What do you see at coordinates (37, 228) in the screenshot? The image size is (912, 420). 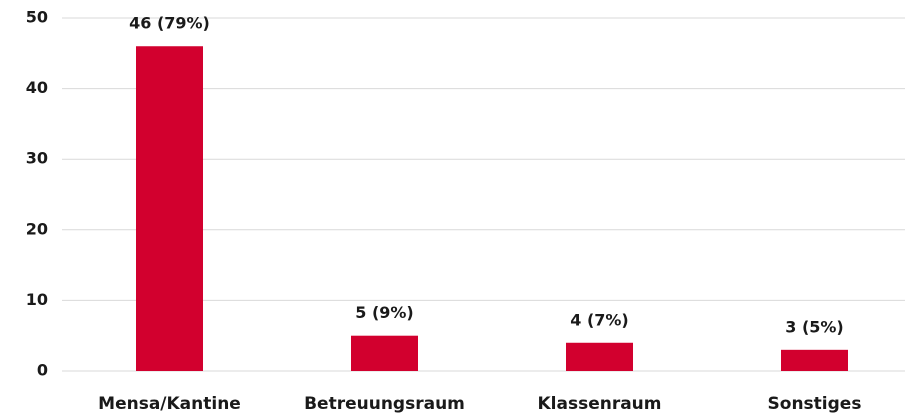 I see `y-tick-label: 20` at bounding box center [37, 228].